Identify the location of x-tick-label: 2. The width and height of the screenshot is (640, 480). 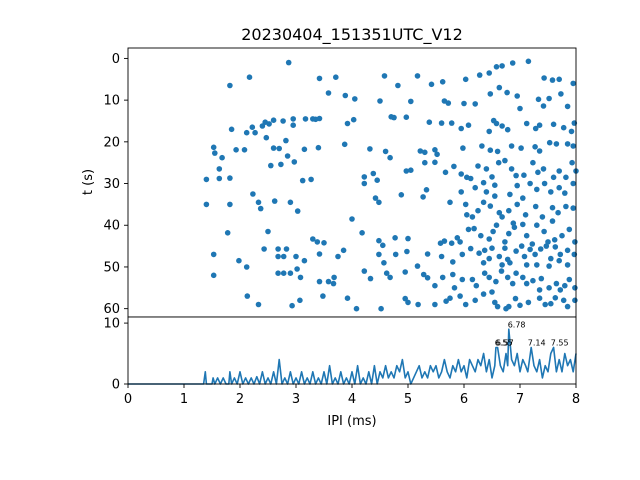
(240, 399).